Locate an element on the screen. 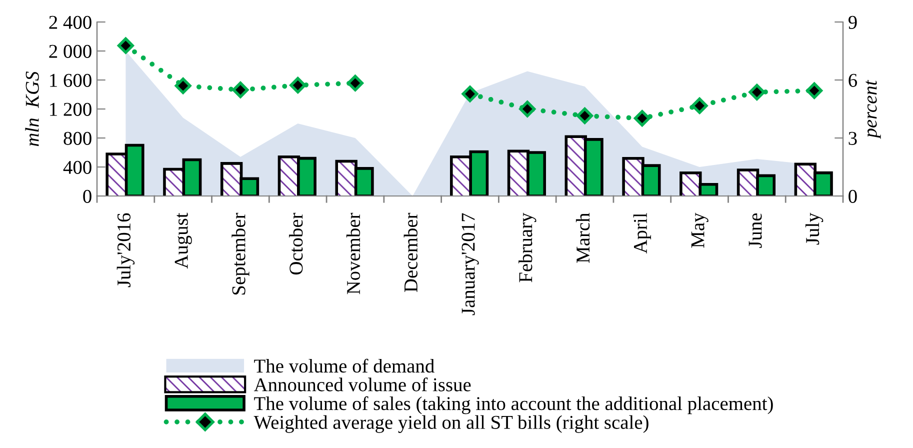 This screenshot has width=913, height=448. y-tick-label: 800 is located at coordinates (78, 138).